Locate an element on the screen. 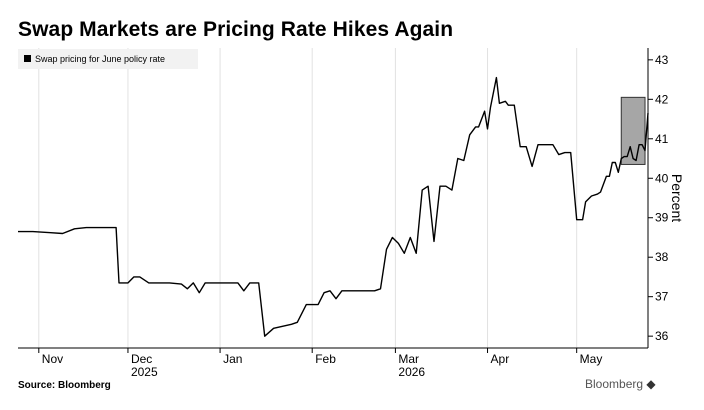 This screenshot has height=410, width=704. bloomberg-watermark: Bloomberg ◆ is located at coordinates (620, 384).